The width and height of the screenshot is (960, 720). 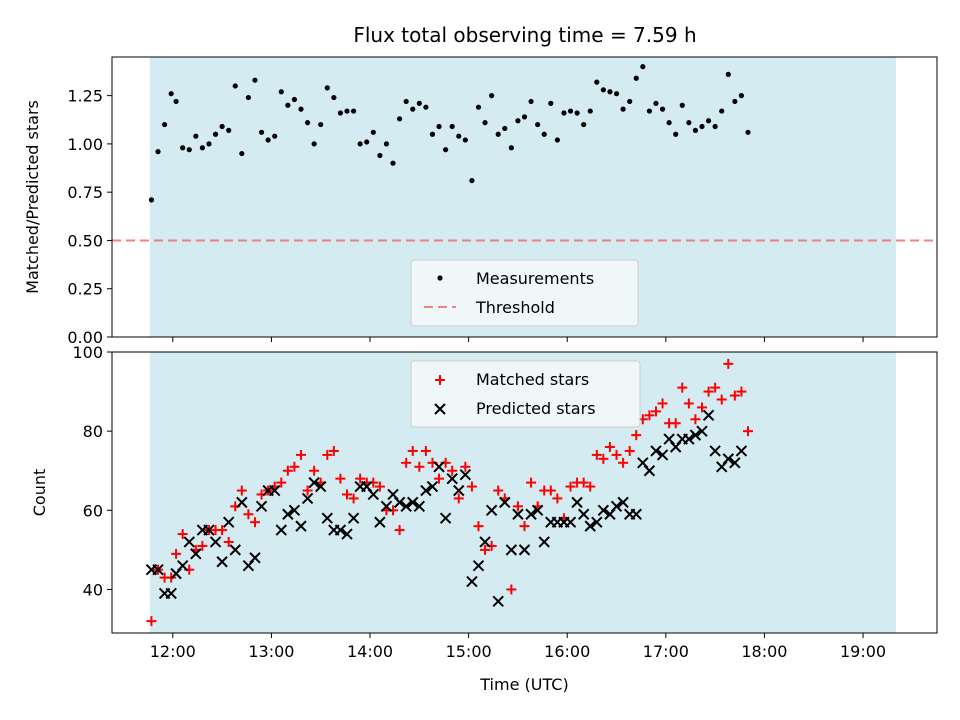 I want to click on x-tick-label: 12:00, so click(x=173, y=651).